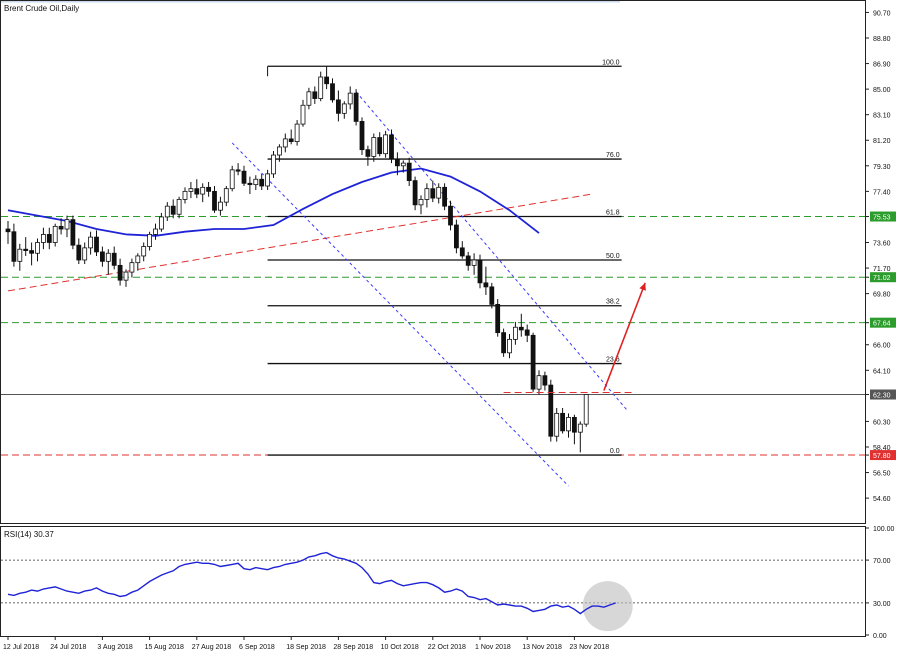 This screenshot has width=904, height=663. Describe the element at coordinates (882, 65) in the screenshot. I see `price-label-2: 86.90` at that location.